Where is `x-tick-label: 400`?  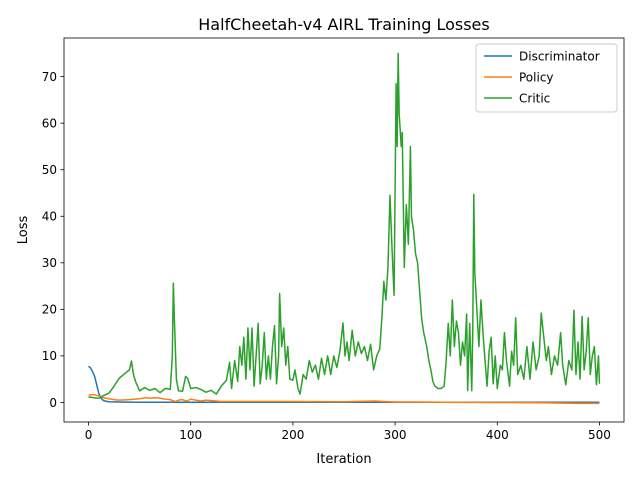 x-tick-label: 400 is located at coordinates (497, 435).